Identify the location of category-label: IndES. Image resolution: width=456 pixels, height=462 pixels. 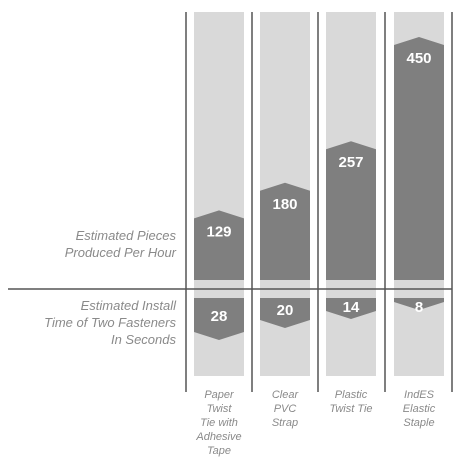
(419, 395).